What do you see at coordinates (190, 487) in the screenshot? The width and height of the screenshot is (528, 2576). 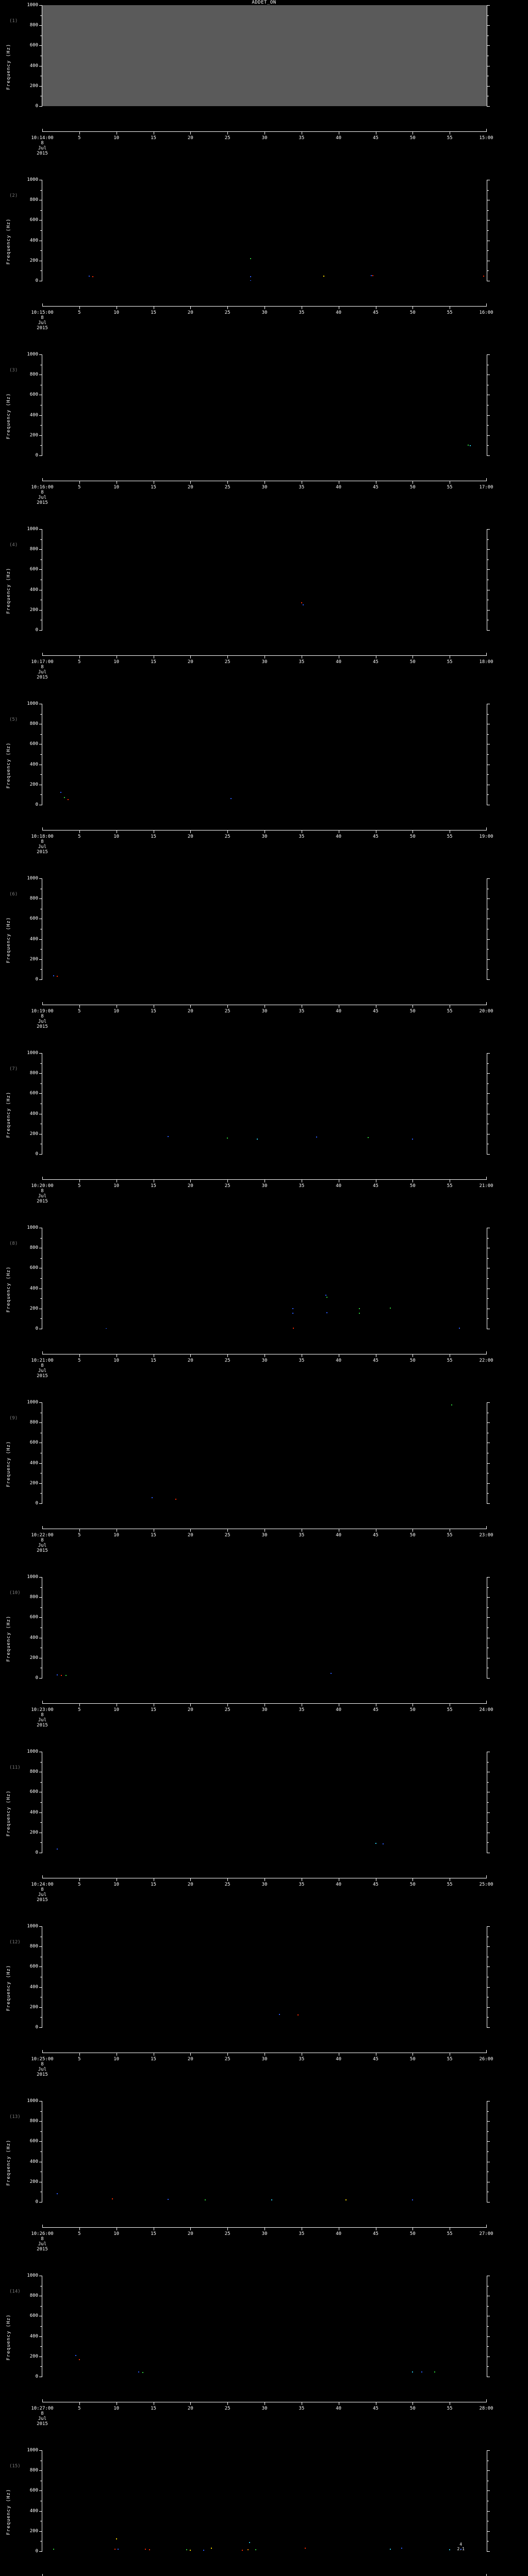 I see `x-tick-label: 20` at bounding box center [190, 487].